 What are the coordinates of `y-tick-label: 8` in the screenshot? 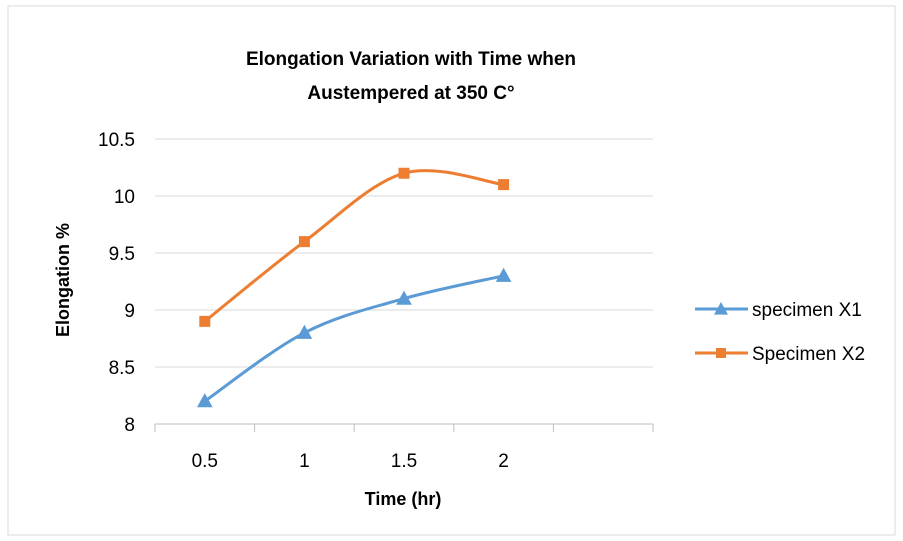 It's located at (129, 425).